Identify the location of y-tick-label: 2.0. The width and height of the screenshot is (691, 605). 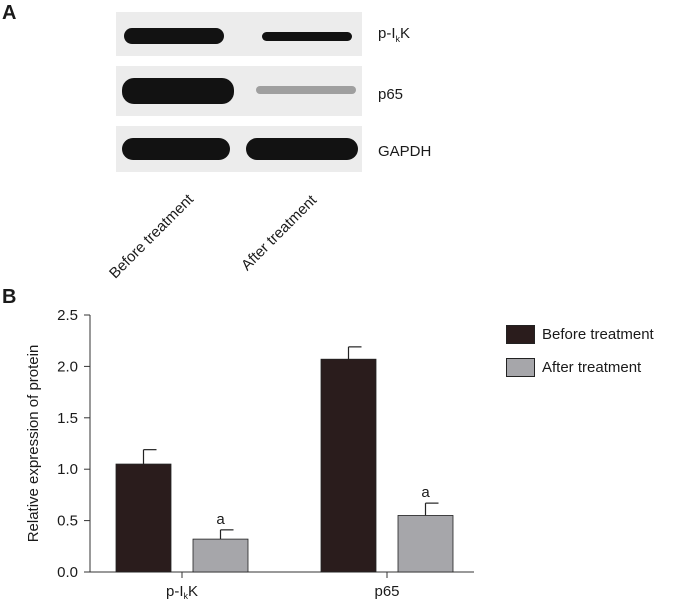
(67, 366).